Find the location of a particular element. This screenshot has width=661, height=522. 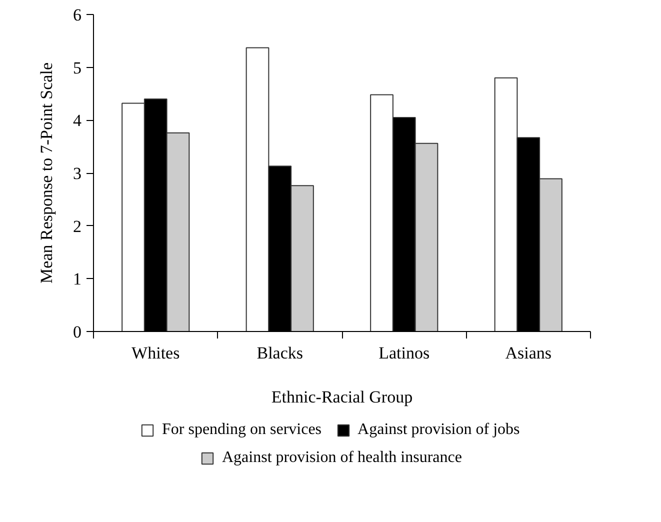

y-tick-label: 5 is located at coordinates (77, 68).